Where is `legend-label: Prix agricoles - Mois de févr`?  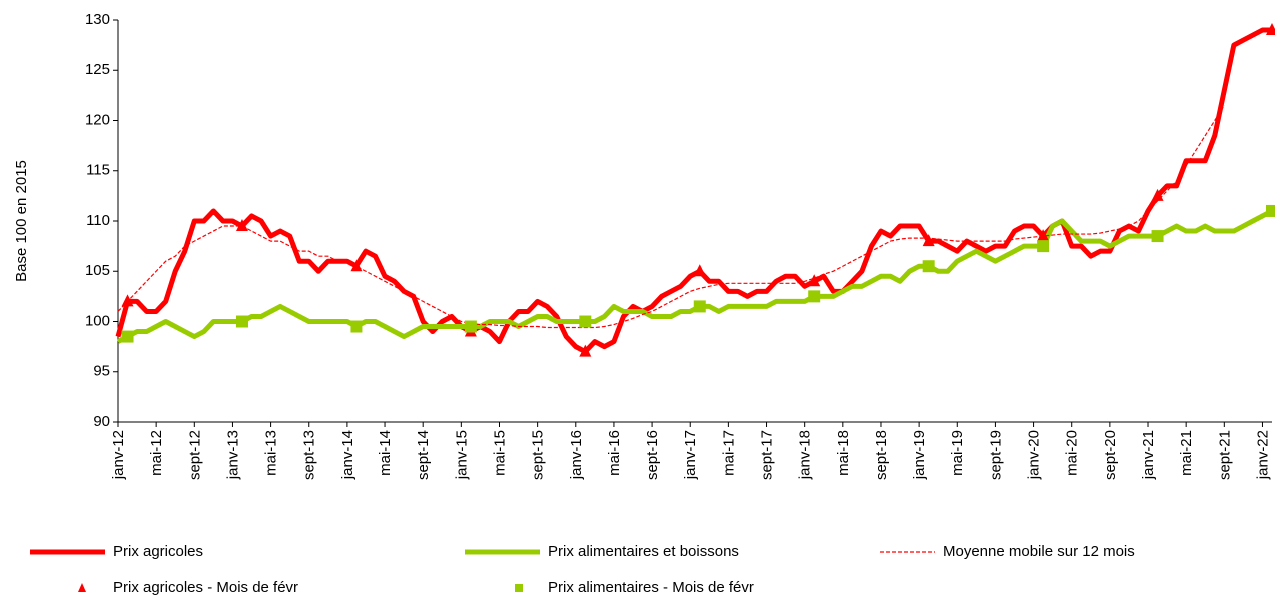 legend-label: Prix agricoles - Mois de févr is located at coordinates (205, 587).